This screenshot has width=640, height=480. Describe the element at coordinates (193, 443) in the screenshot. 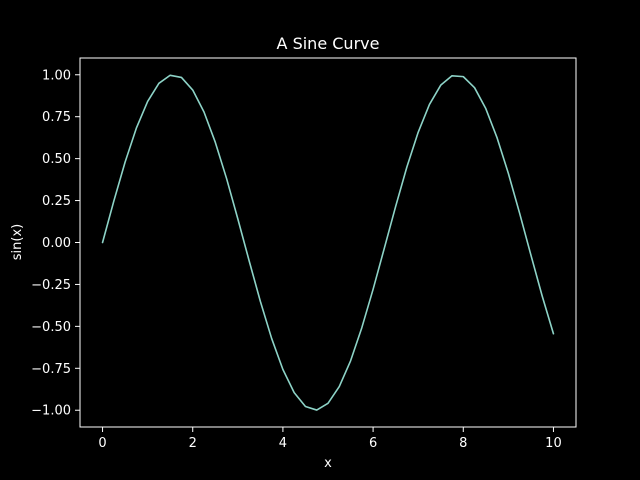

I see `x-tick-label: 2` at that location.